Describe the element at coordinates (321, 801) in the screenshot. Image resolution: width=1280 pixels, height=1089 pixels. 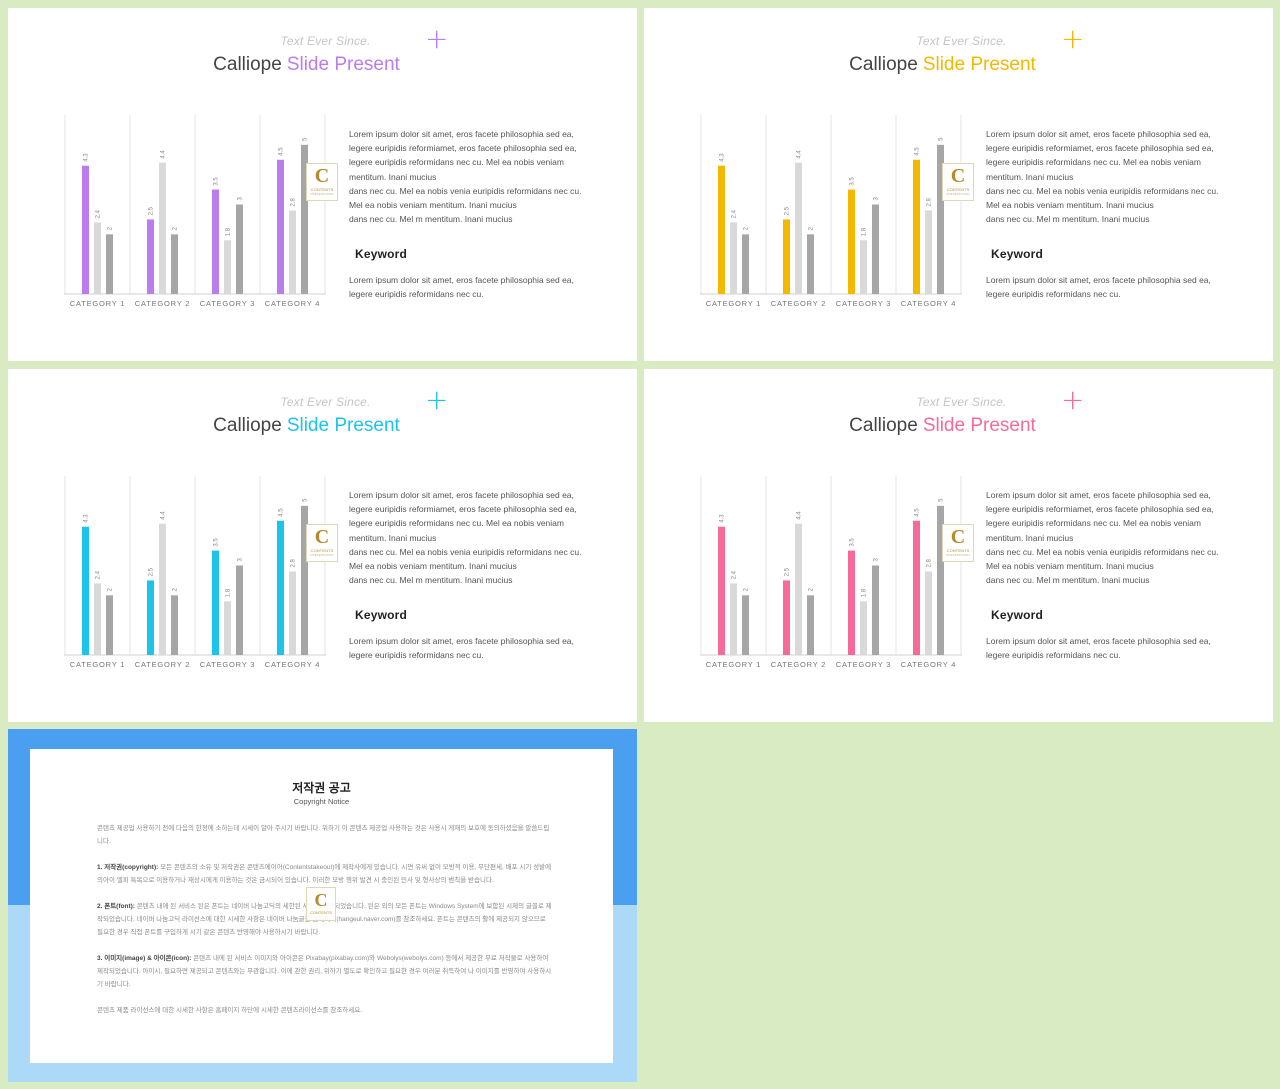
I see `copyright-subtitle: Copyright Notice` at that location.